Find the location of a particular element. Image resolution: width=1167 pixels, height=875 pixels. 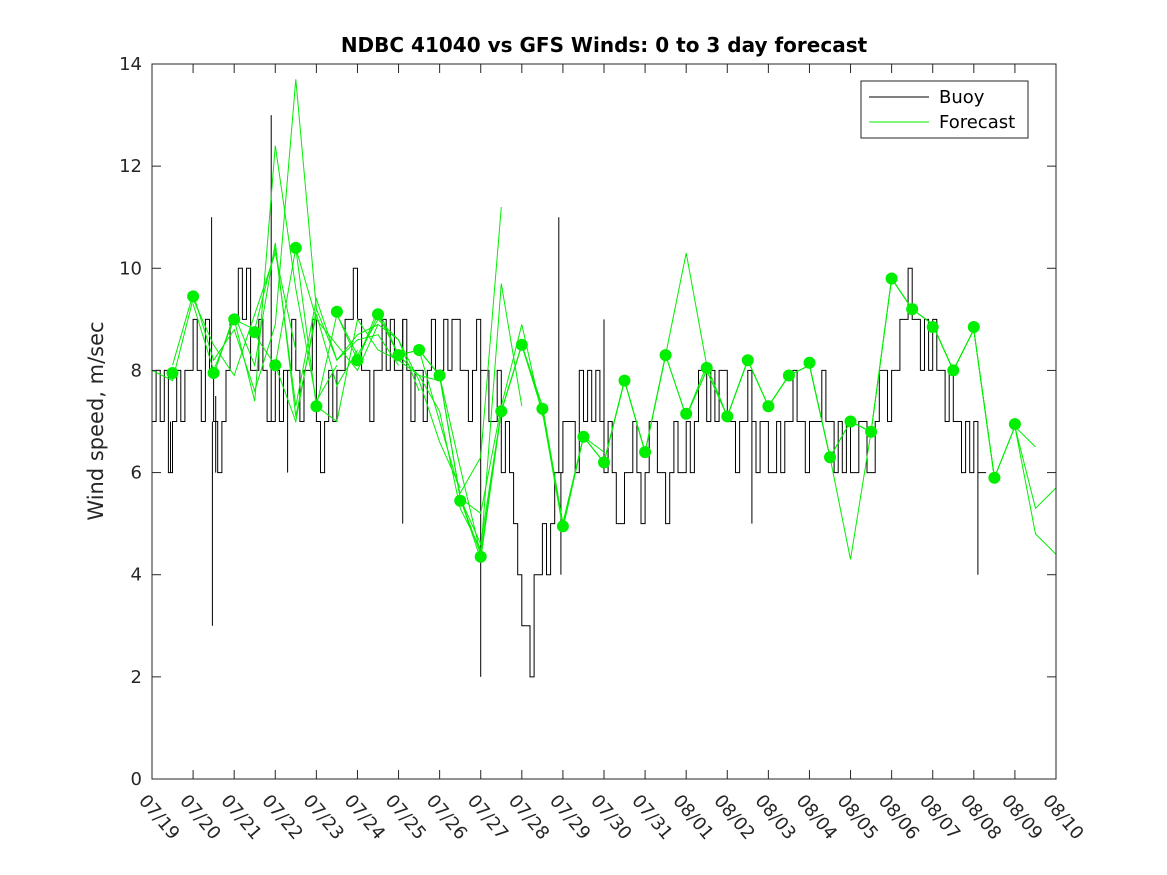

y-tick-label: 8 is located at coordinates (136, 370).